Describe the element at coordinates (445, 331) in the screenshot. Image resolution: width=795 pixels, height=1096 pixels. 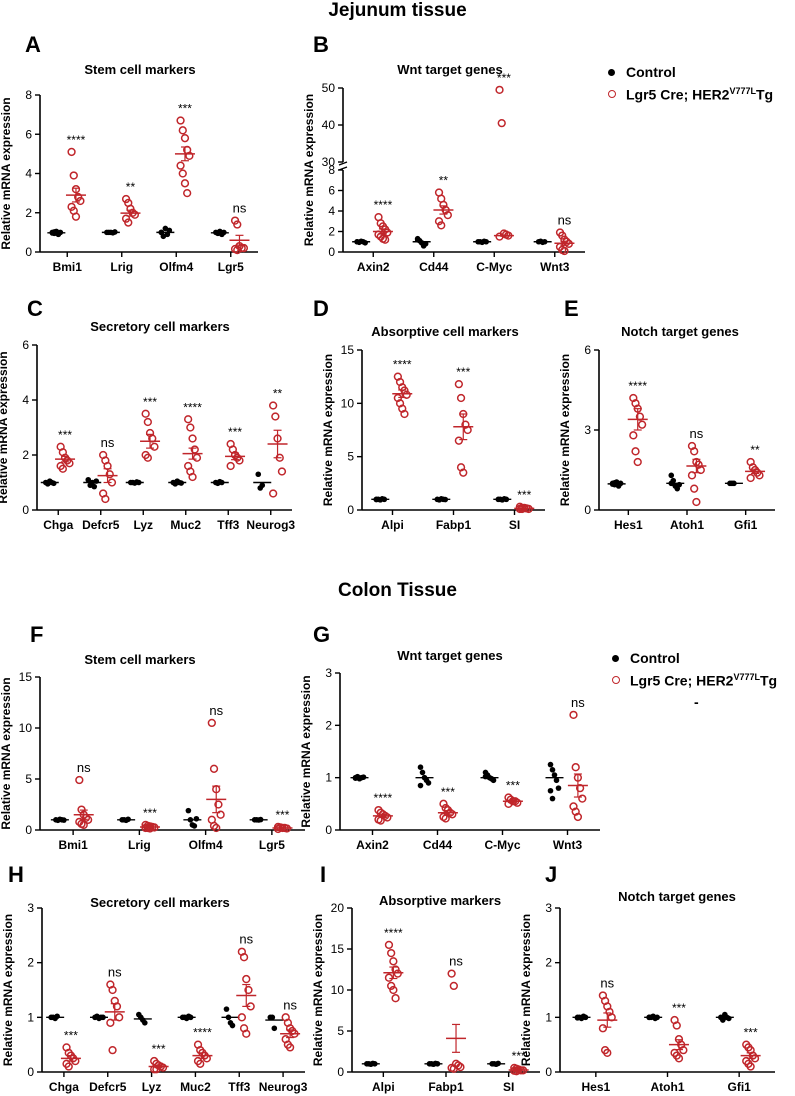
I see `panel-title-D: Absorptive cell markers` at that location.